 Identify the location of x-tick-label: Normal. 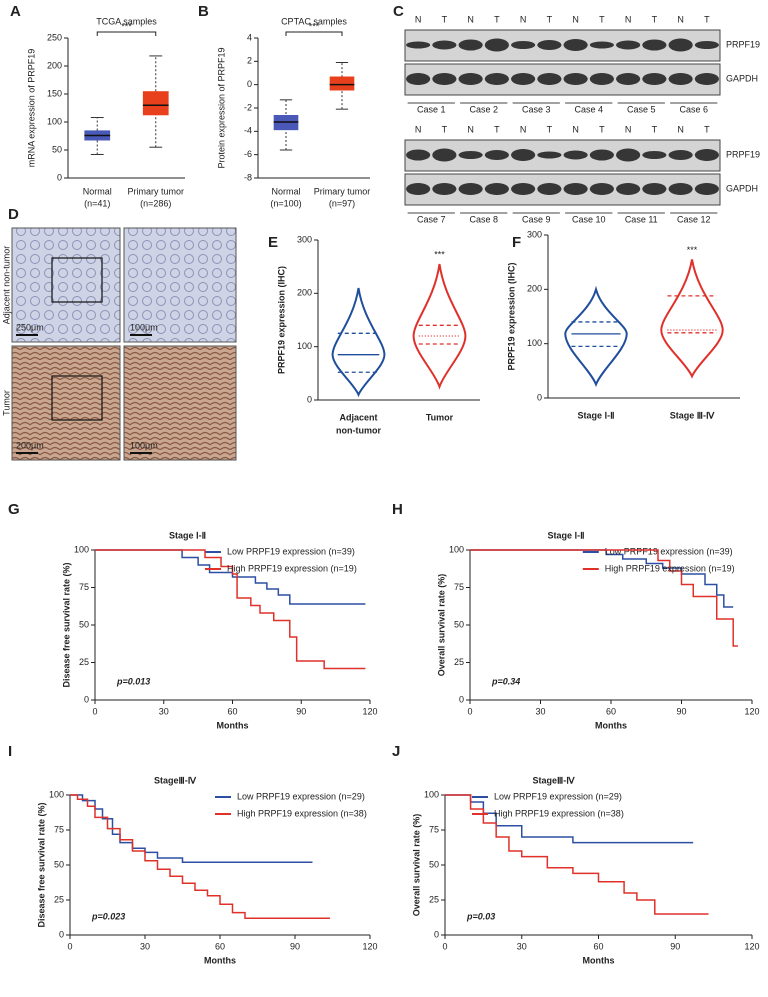
(97, 191).